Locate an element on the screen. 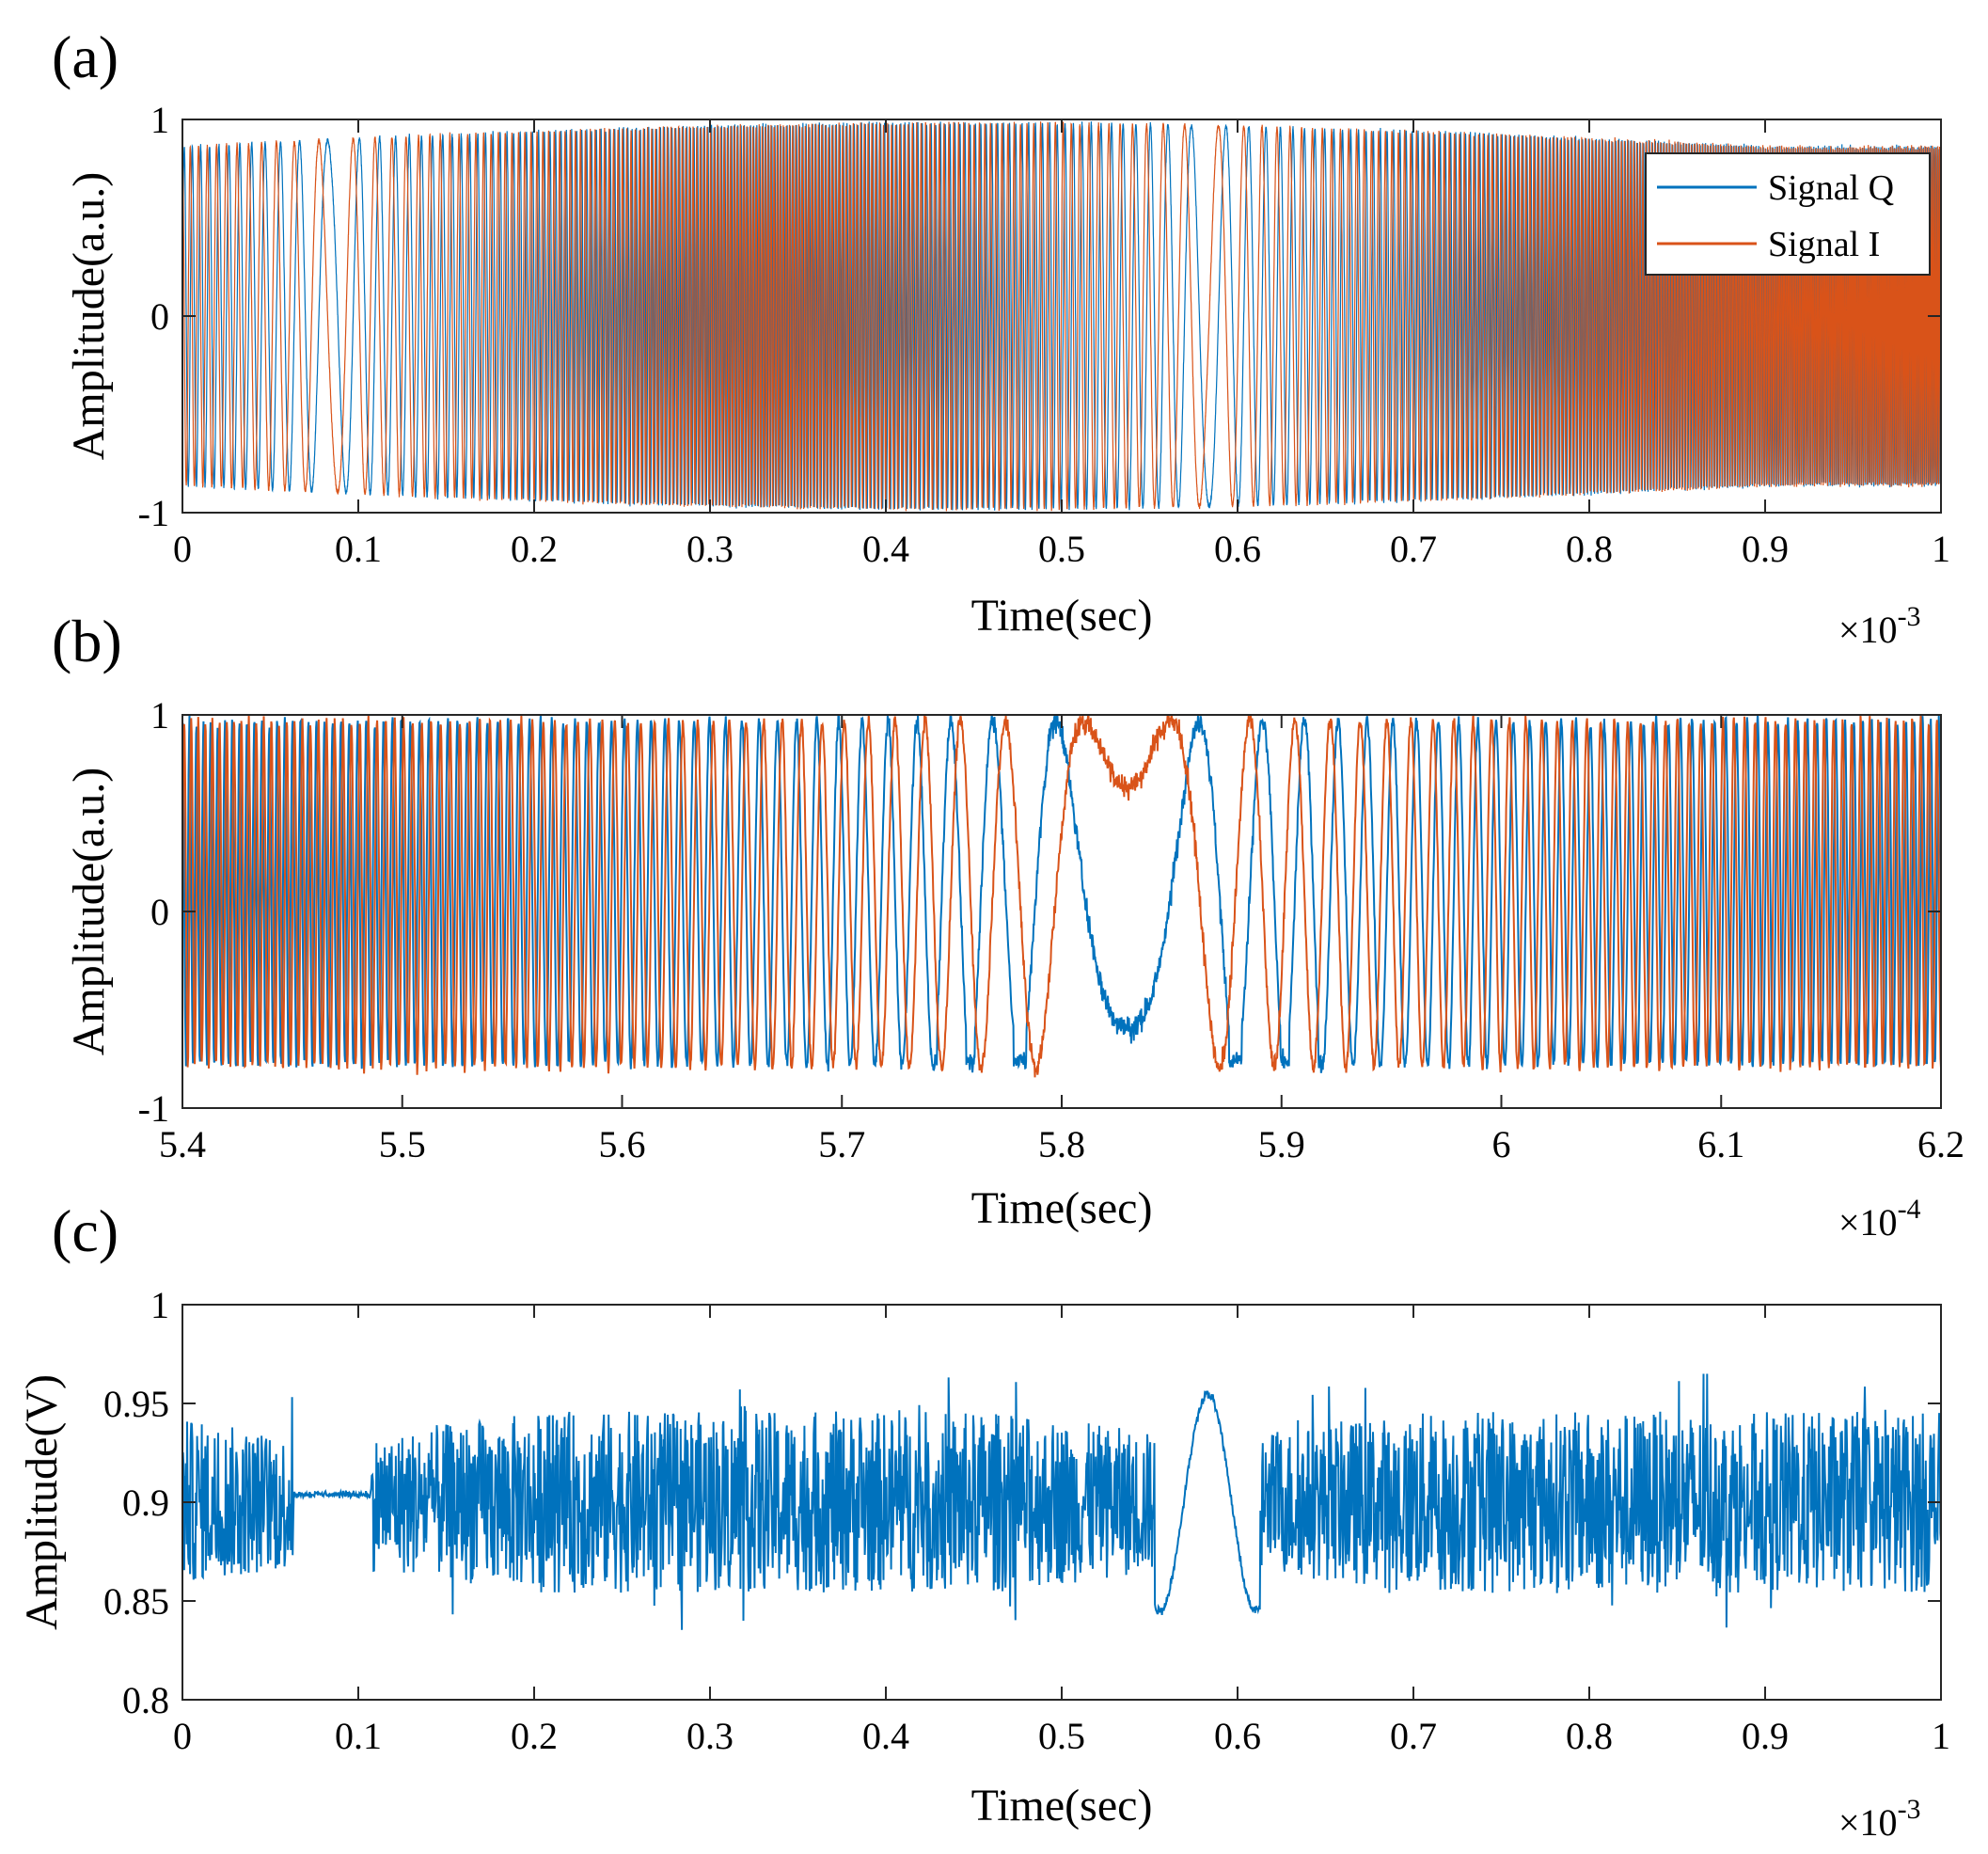 The height and width of the screenshot is (1854, 1988). xlabel-b: Time(sec) is located at coordinates (1062, 1208).